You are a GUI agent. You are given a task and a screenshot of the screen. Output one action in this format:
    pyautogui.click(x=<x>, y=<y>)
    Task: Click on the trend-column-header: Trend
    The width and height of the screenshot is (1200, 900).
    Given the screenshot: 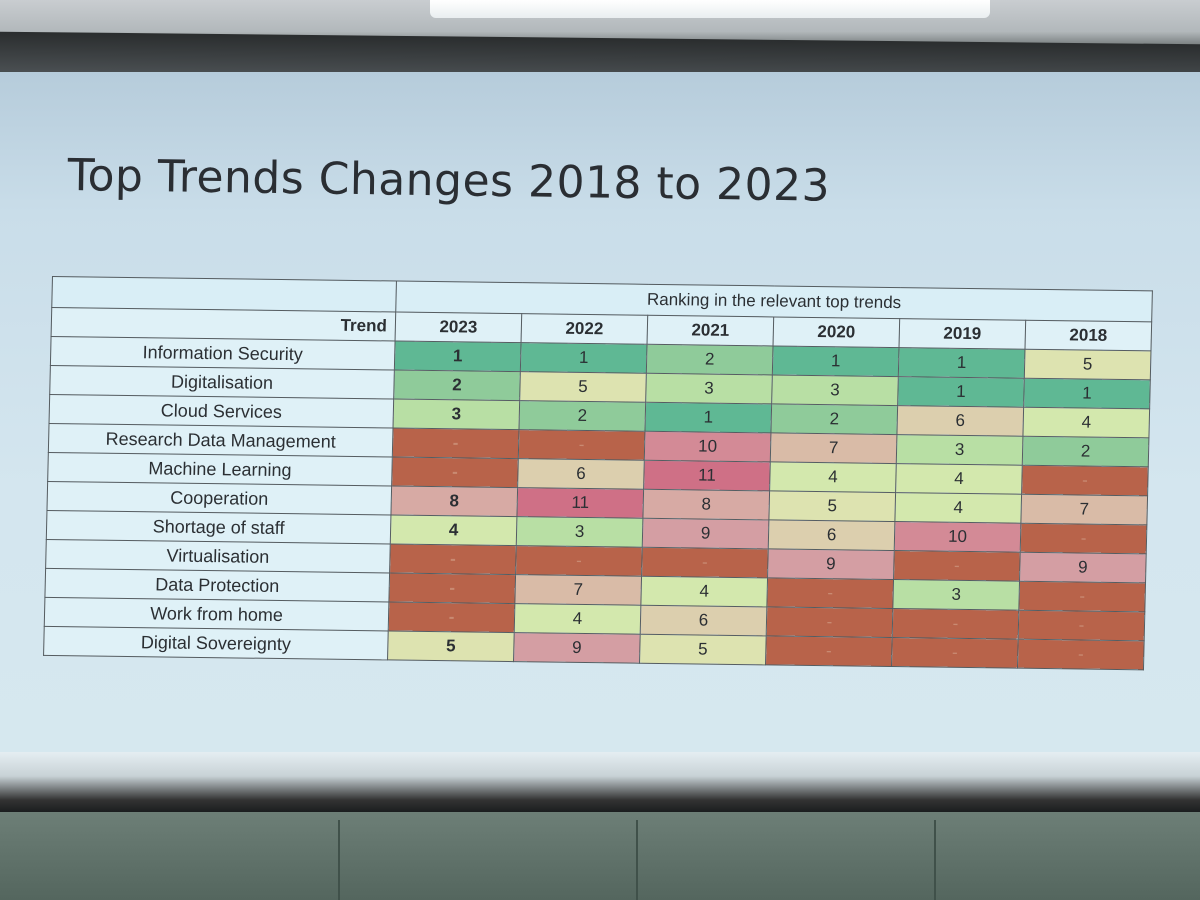 What is the action you would take?
    pyautogui.click(x=223, y=324)
    